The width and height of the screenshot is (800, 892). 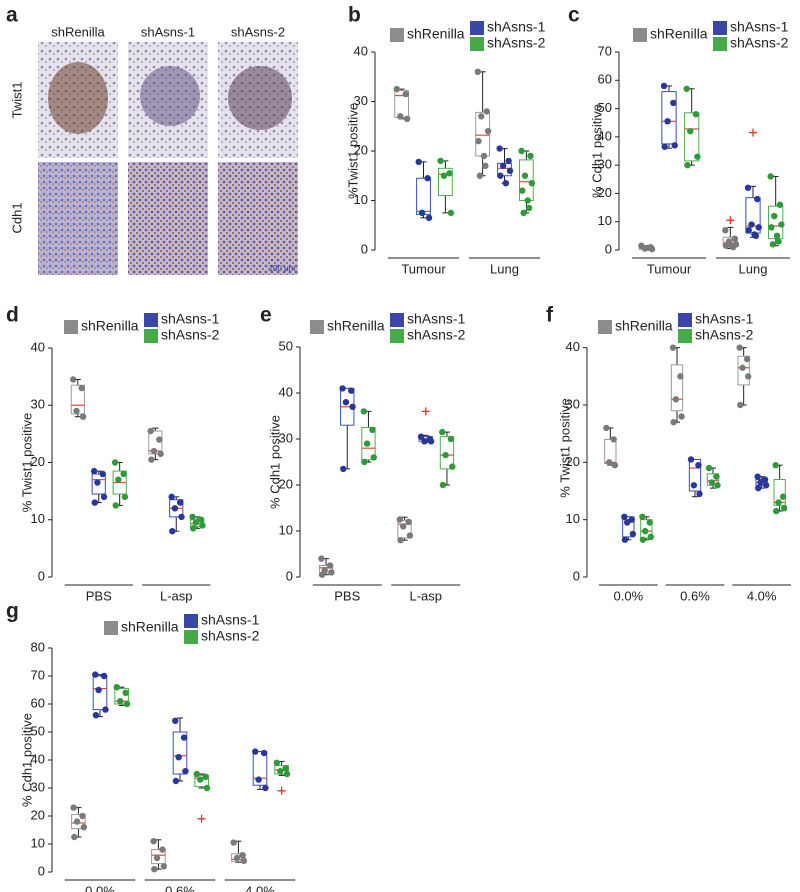 What do you see at coordinates (230, 620) in the screenshot?
I see `legend-label: shAsns-1` at bounding box center [230, 620].